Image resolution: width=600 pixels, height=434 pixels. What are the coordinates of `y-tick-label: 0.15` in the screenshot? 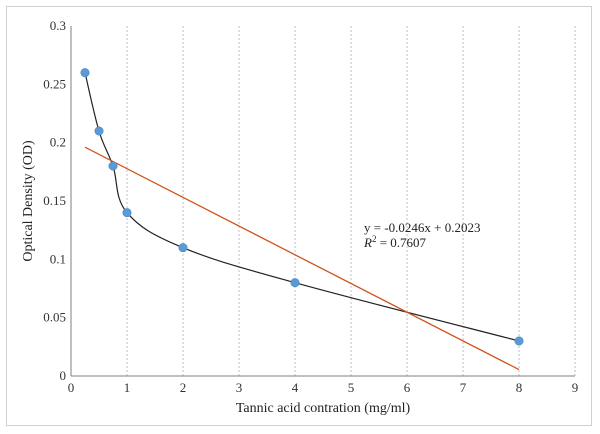 It's located at (54, 200).